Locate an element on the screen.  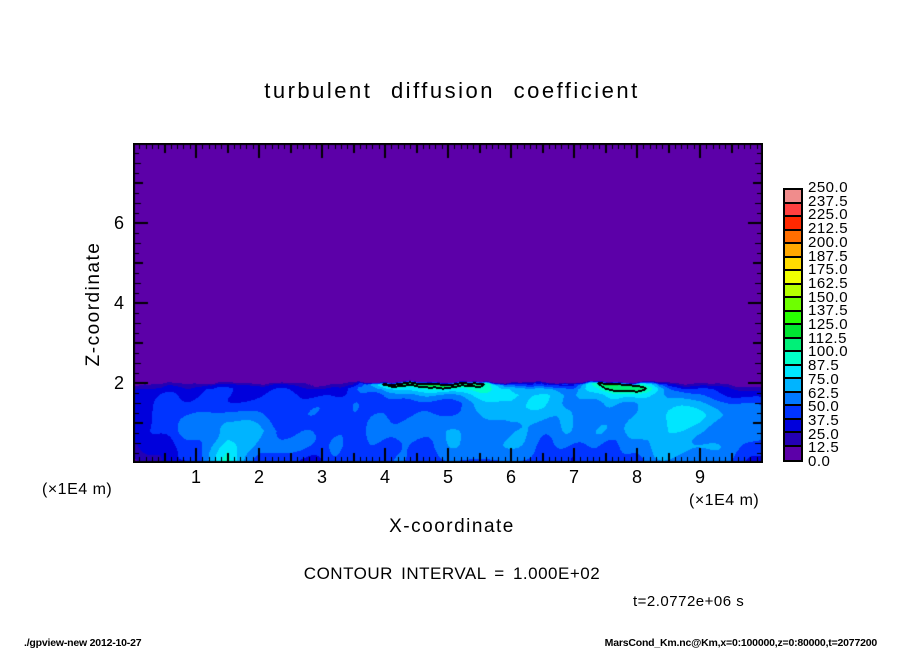
x-tick-label: 9 is located at coordinates (699, 477).